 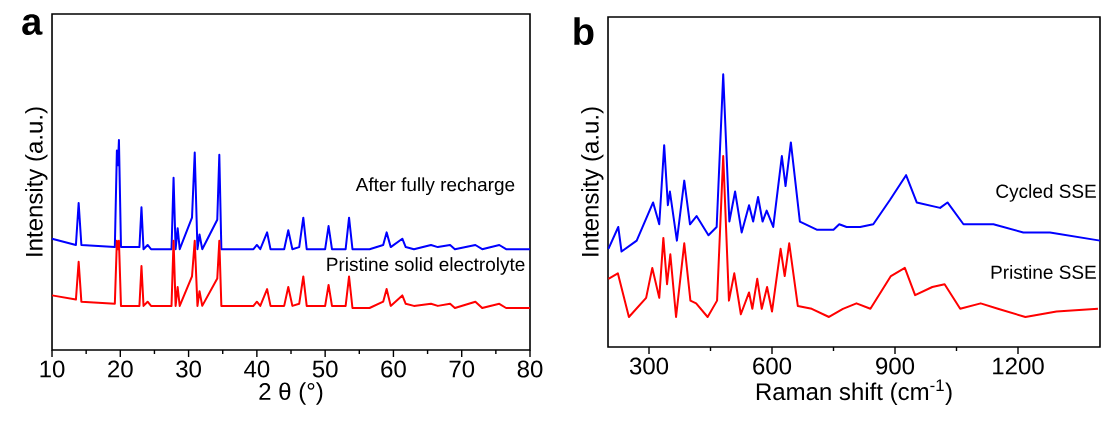 I want to click on x-tick-label: 50, so click(x=325, y=369).